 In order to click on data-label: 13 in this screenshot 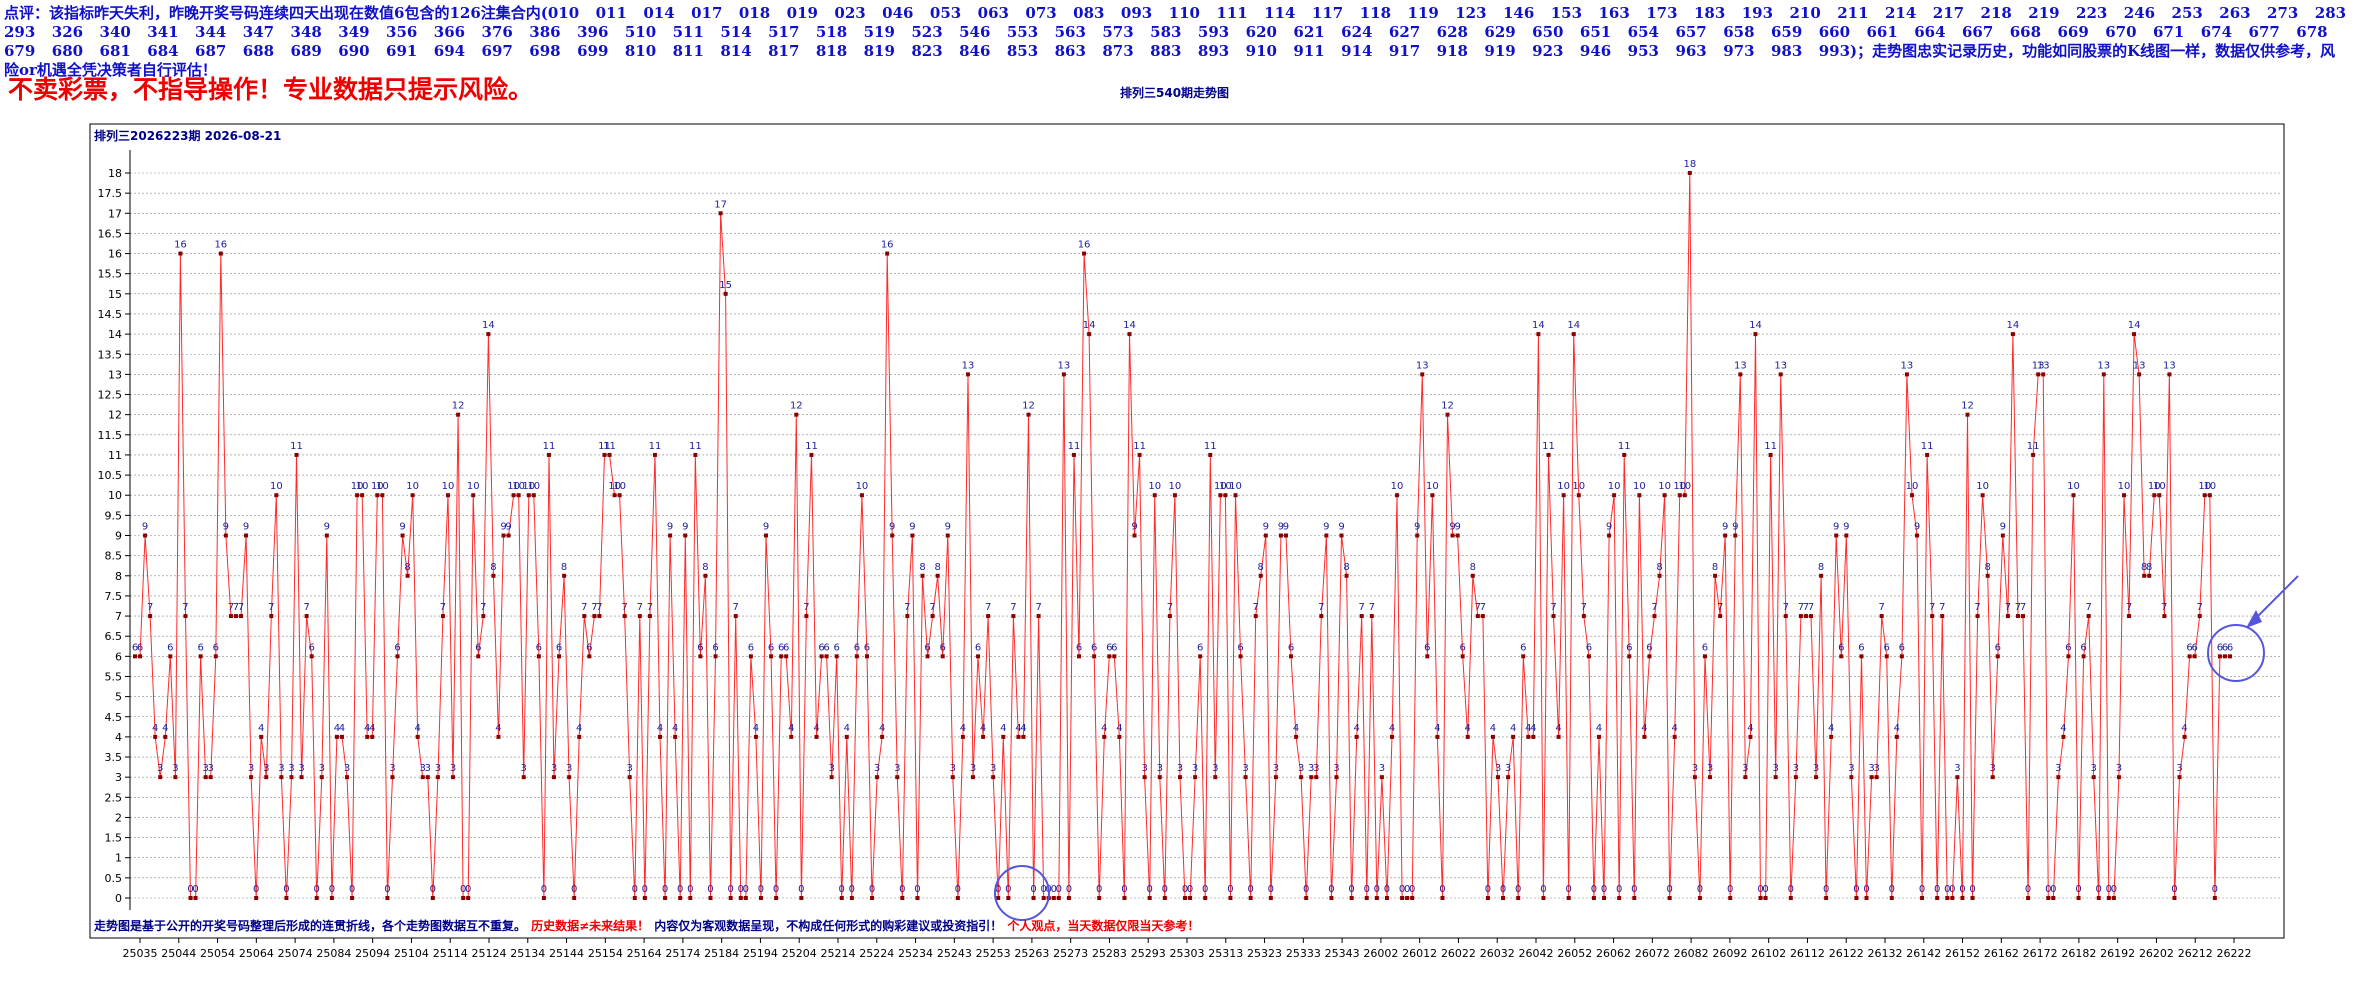, I will do `click(2139, 365)`.